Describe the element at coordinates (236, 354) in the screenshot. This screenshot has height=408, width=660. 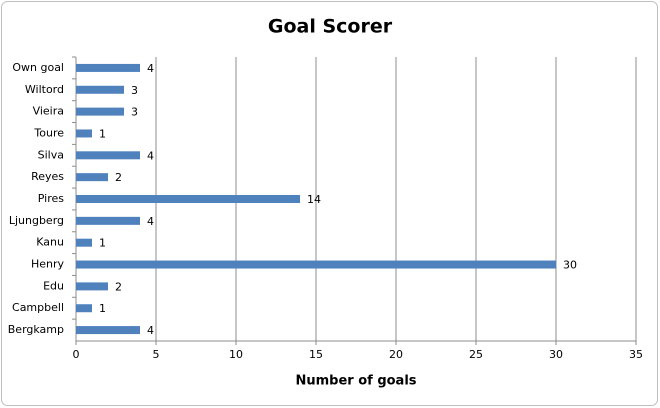
I see `x-tick-label: 10` at that location.